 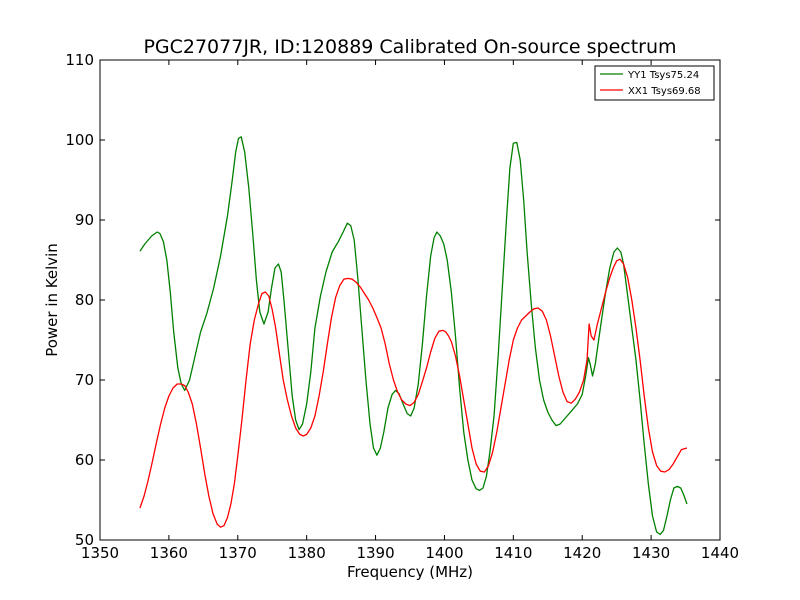 I want to click on y-tick-label: 60, so click(x=84, y=460).